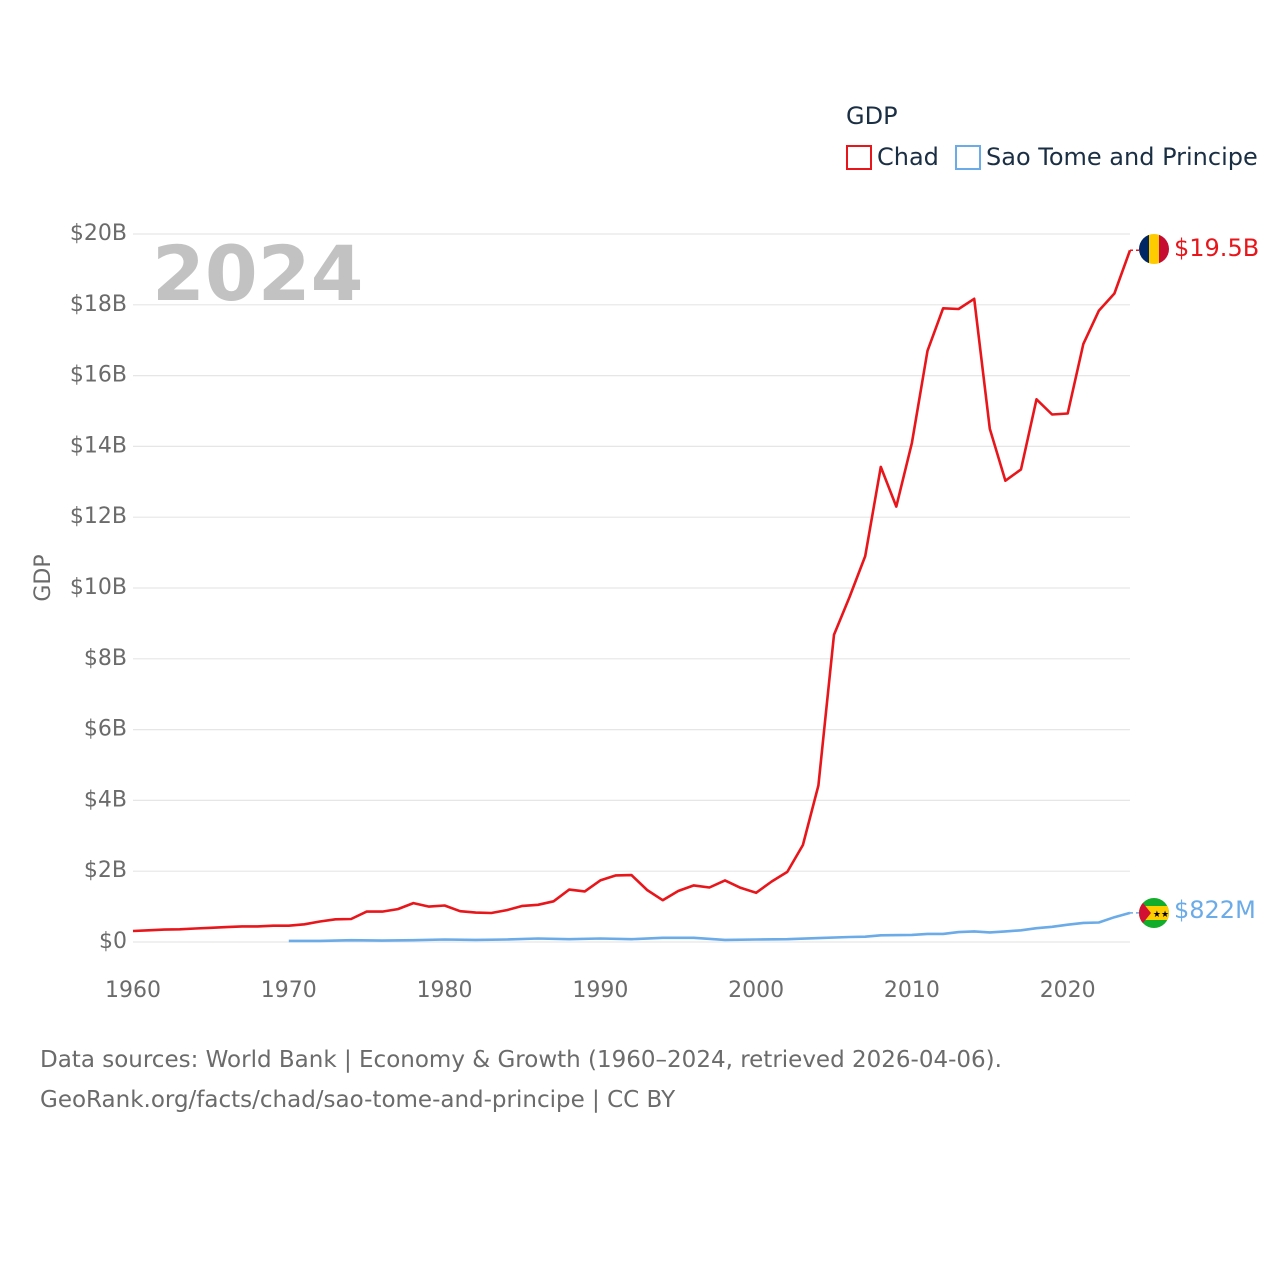 The height and width of the screenshot is (1280, 1280). What do you see at coordinates (98, 233) in the screenshot?
I see `y-tick-label: $20B` at bounding box center [98, 233].